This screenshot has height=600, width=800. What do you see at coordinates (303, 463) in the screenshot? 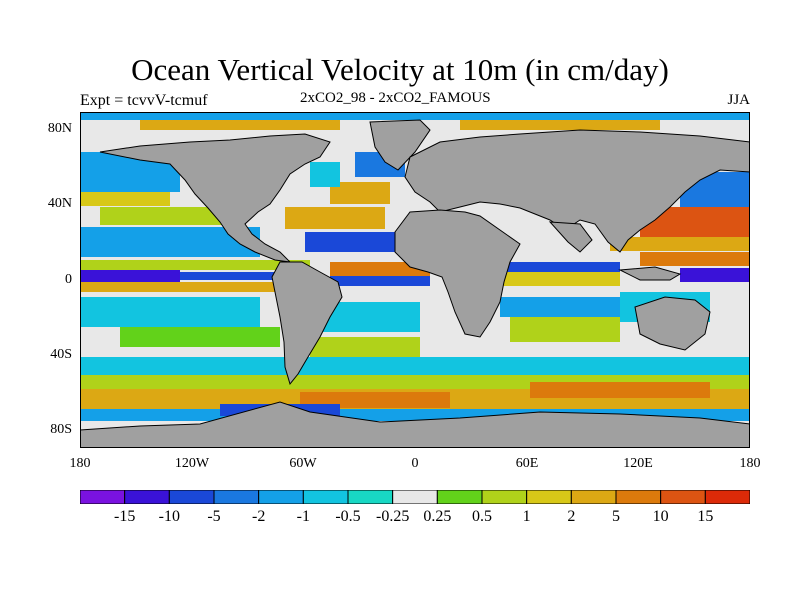
I see `x-tick-60w: 60W` at bounding box center [303, 463].